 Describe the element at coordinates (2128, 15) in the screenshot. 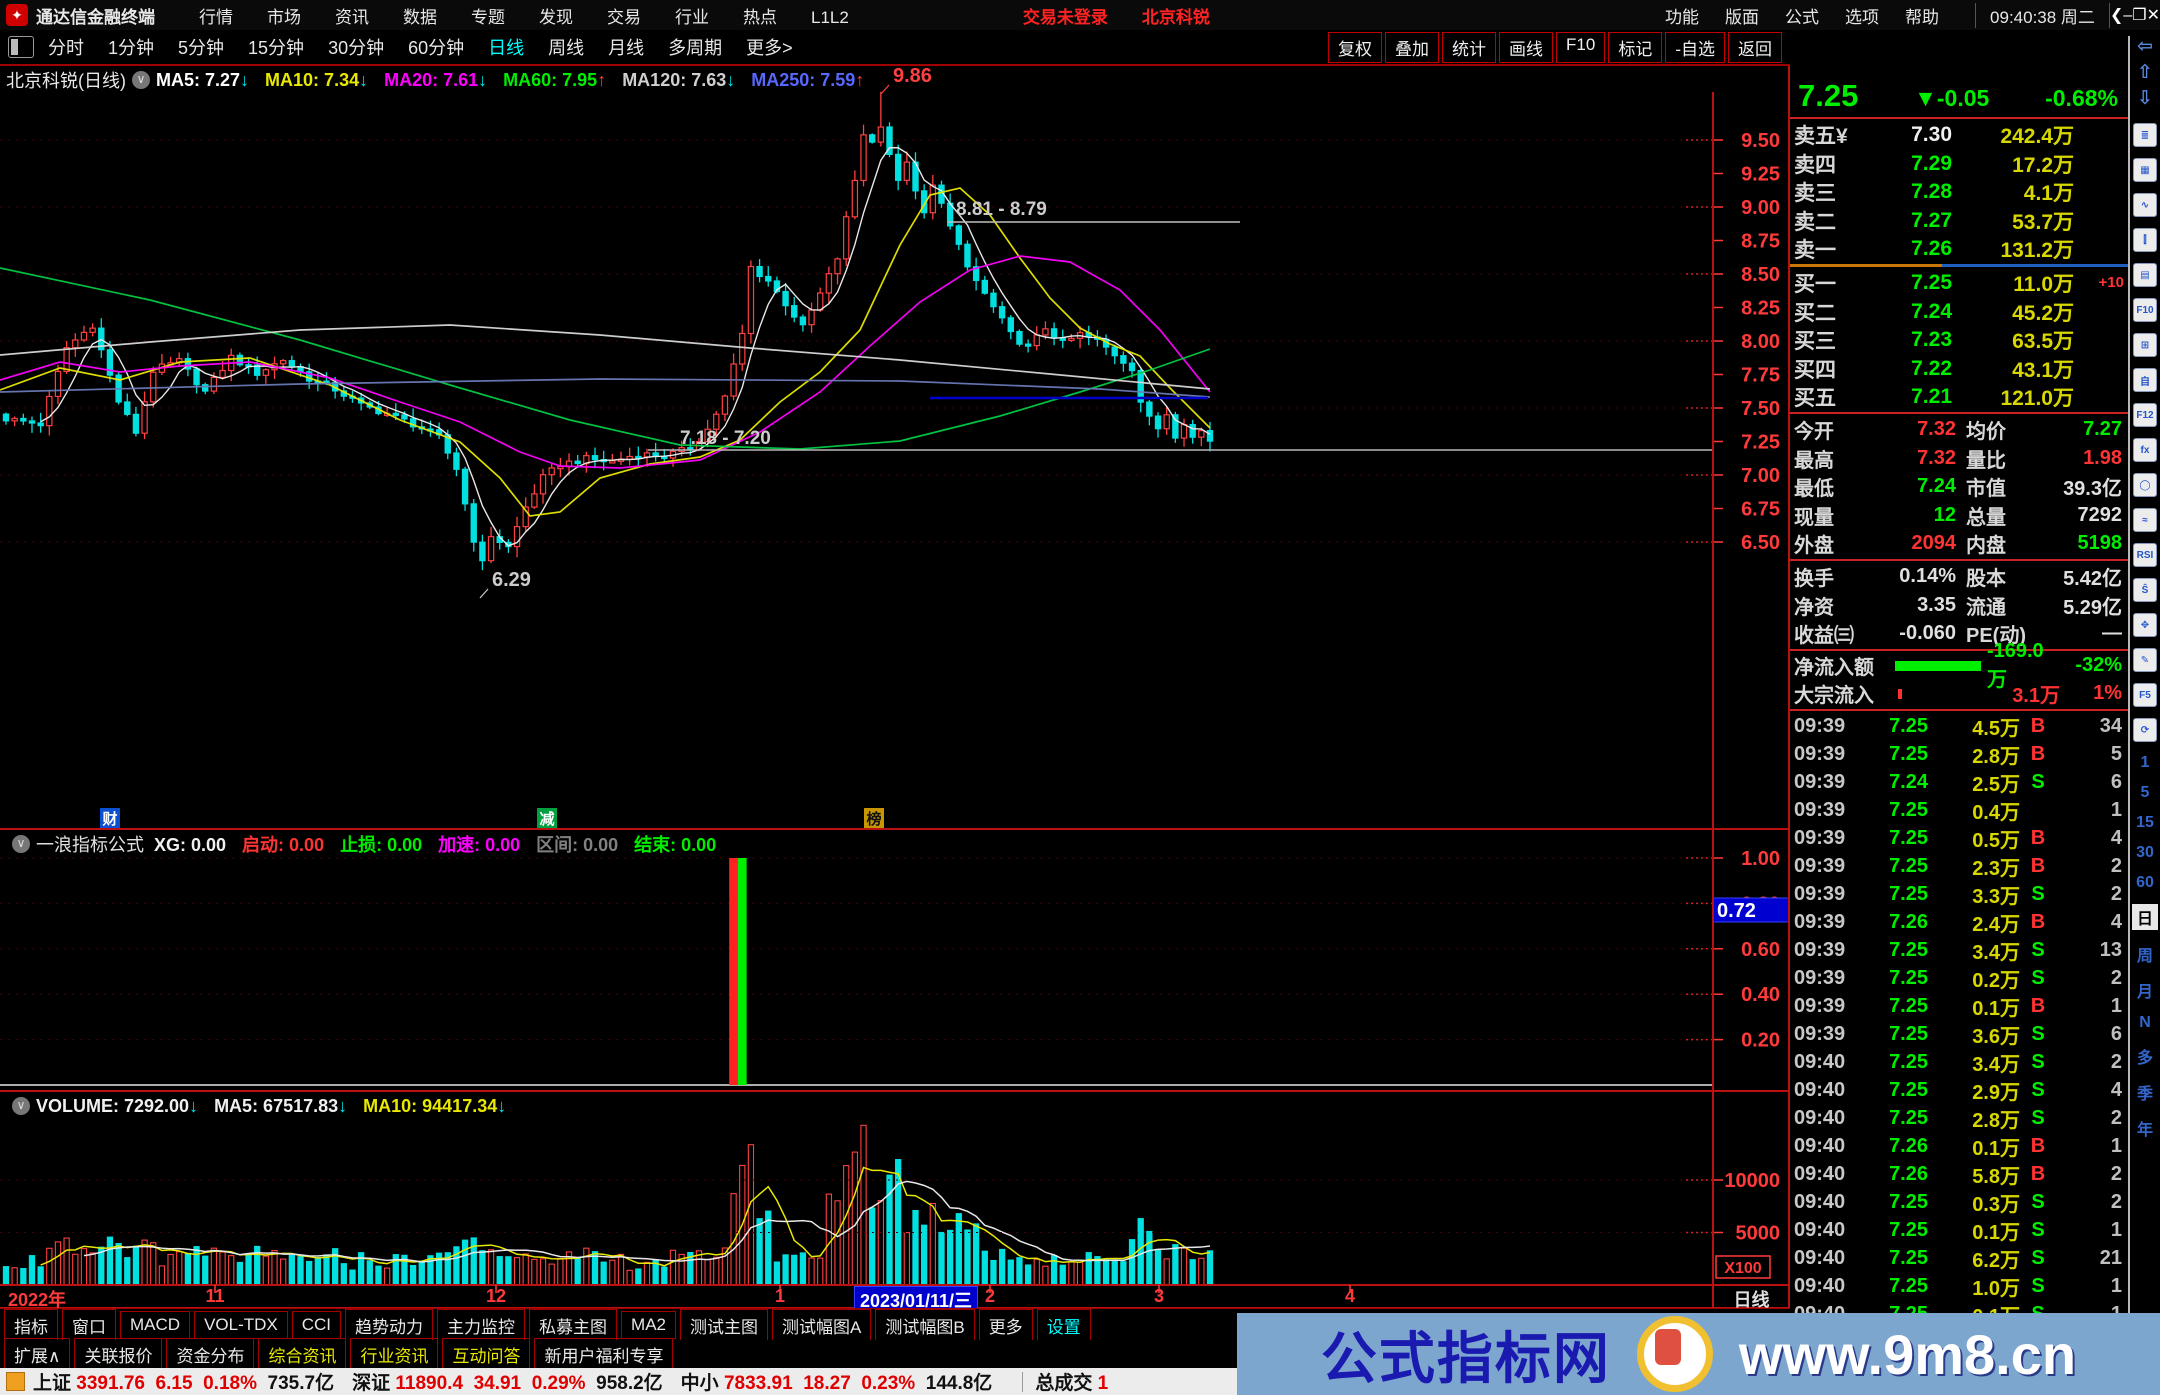

I see `minimize-button: –` at that location.